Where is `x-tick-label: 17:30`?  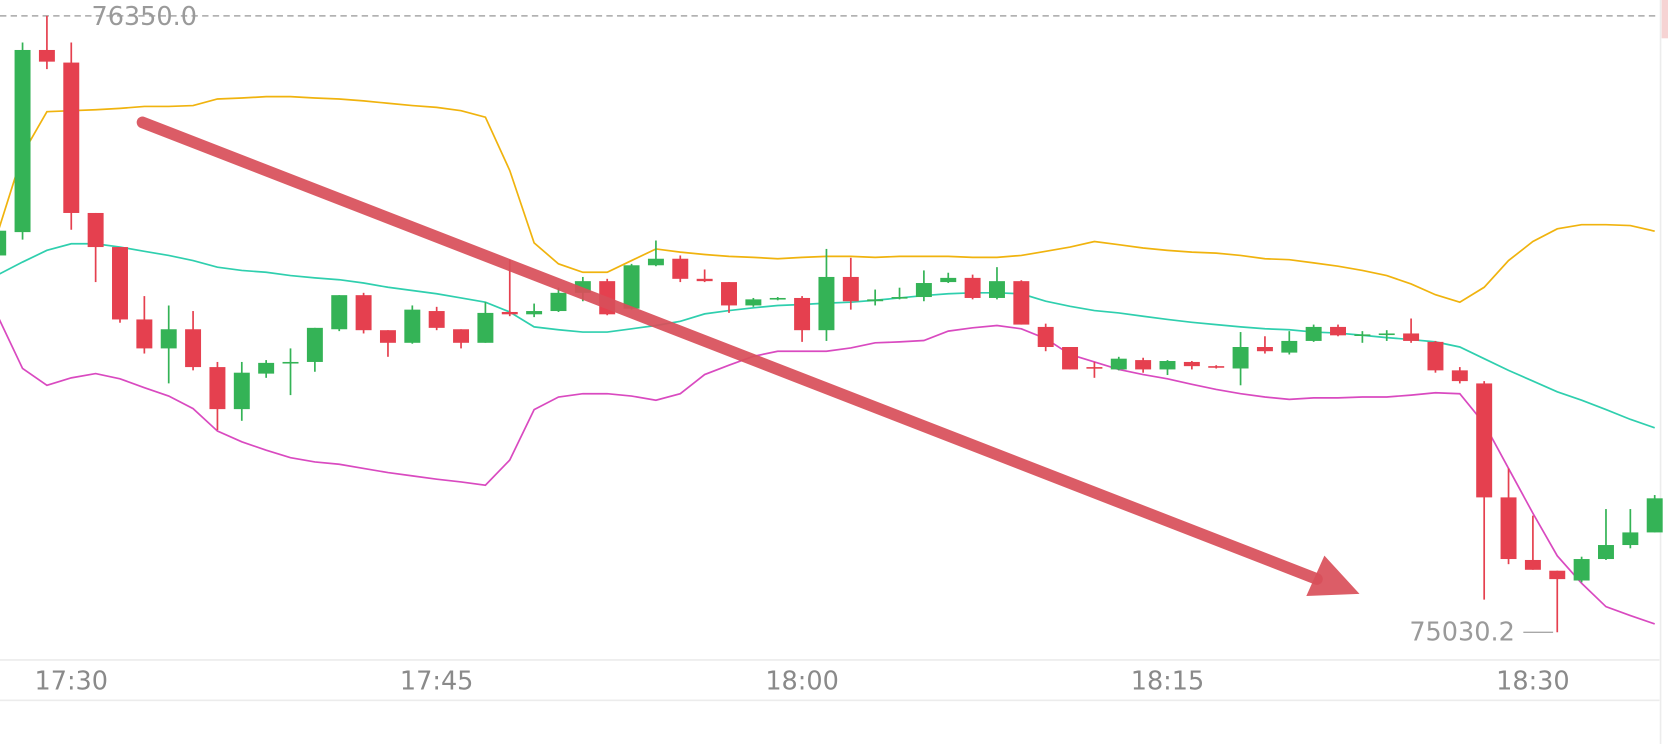
x-tick-label: 17:30 is located at coordinates (72, 681).